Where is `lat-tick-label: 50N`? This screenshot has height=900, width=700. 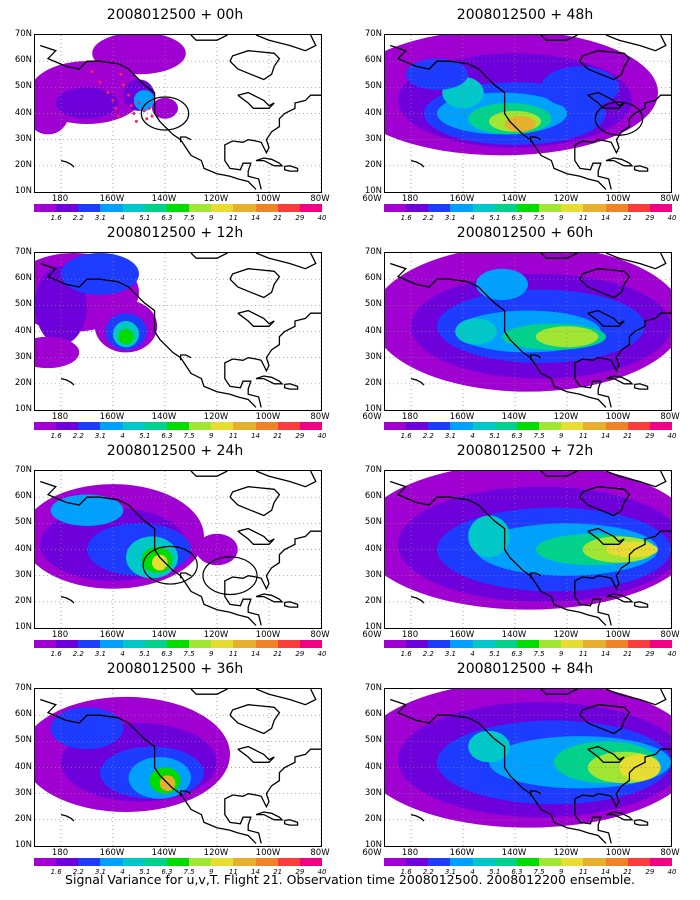
lat-tick-label: 50N is located at coordinates (373, 522).